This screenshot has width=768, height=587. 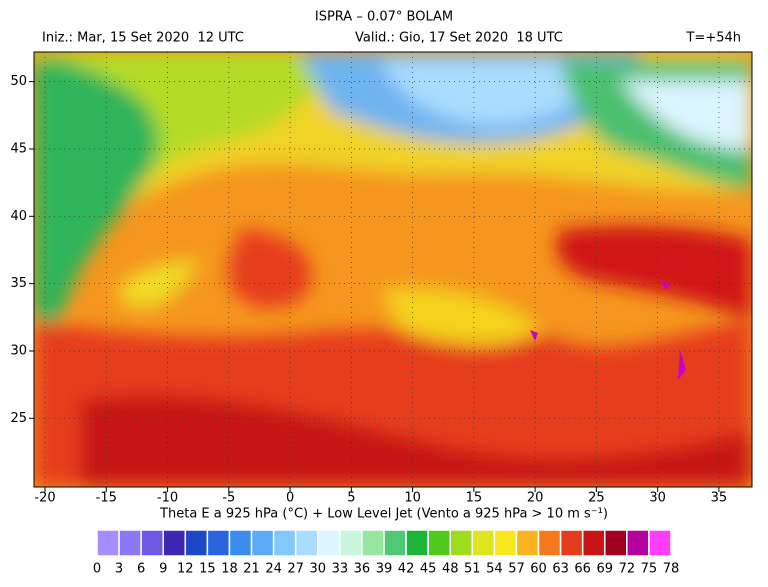 I want to click on y-tick-label: 35, so click(x=18, y=283).